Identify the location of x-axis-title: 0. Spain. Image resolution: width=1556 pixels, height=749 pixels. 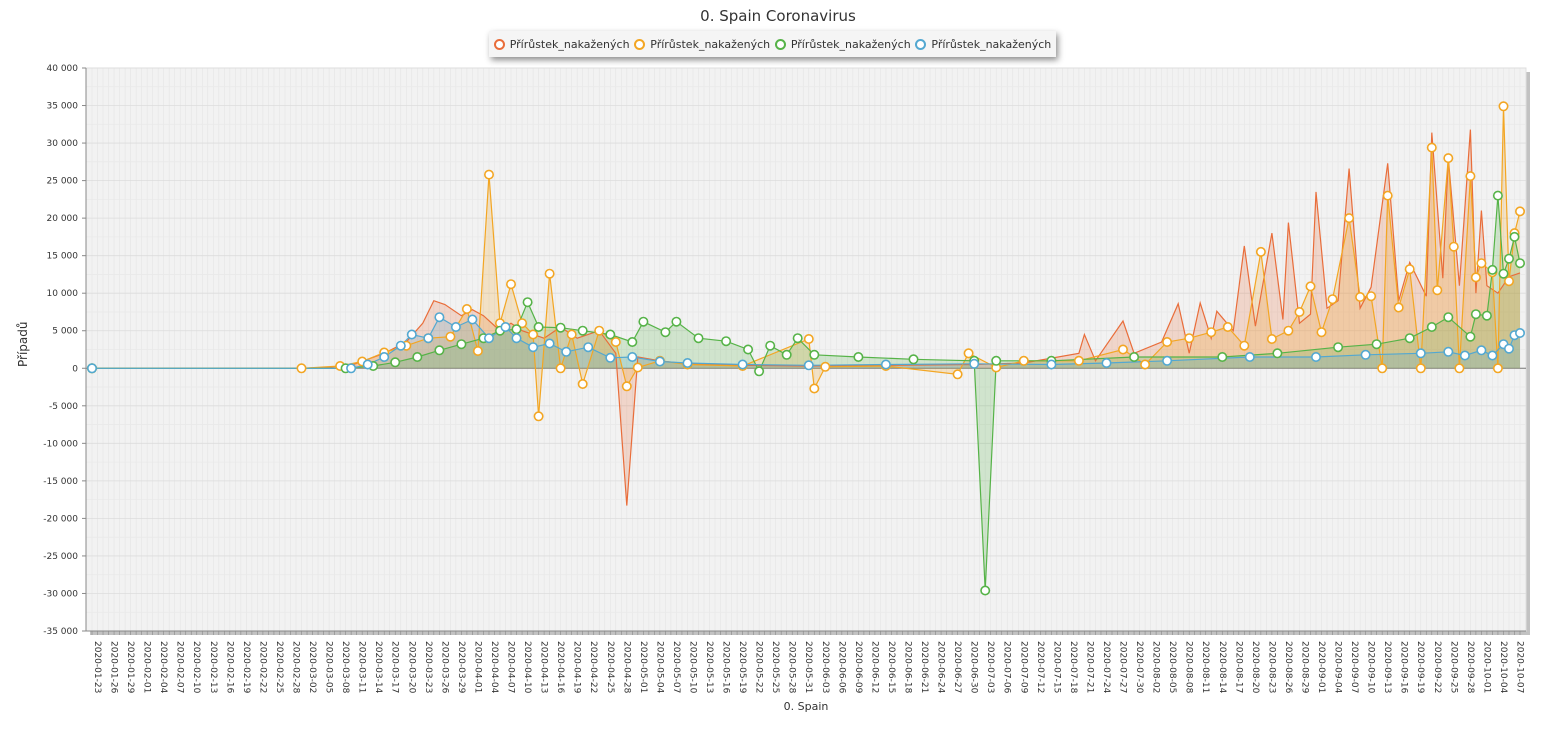
(806, 706).